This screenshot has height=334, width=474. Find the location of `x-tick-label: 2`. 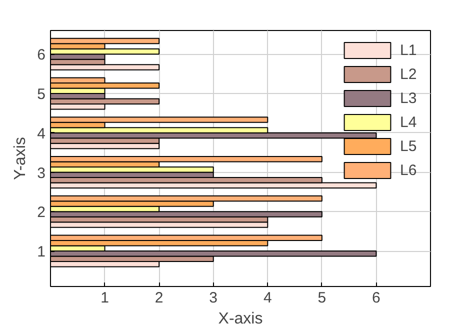

x-tick-label: 2 is located at coordinates (159, 298).